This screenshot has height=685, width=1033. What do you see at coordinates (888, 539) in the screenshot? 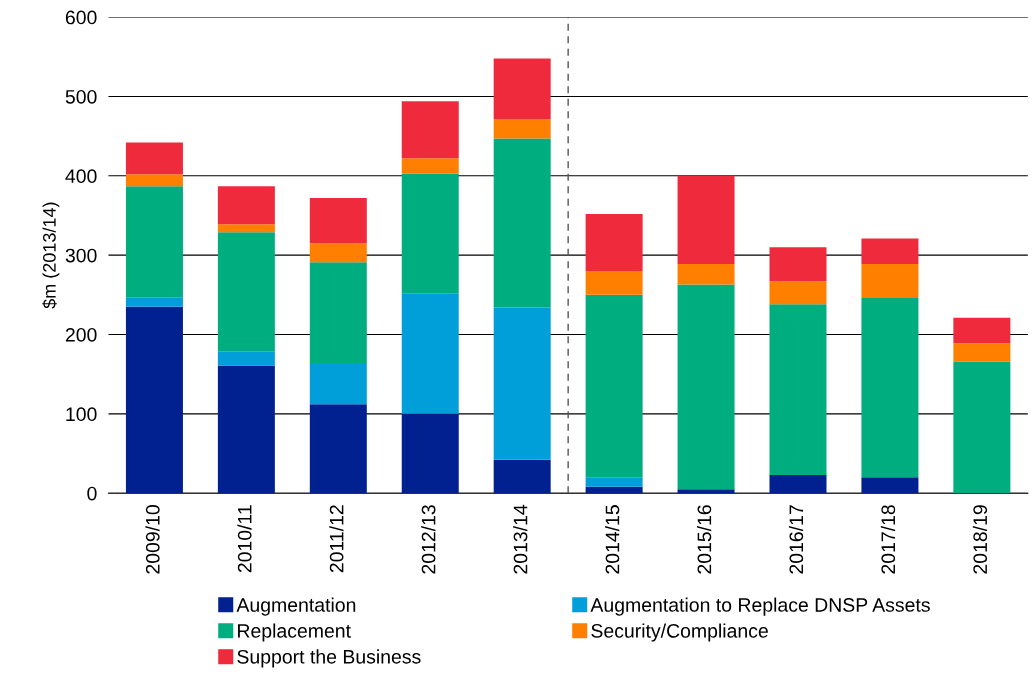
I see `x-tick-label: 2017/18` at bounding box center [888, 539].